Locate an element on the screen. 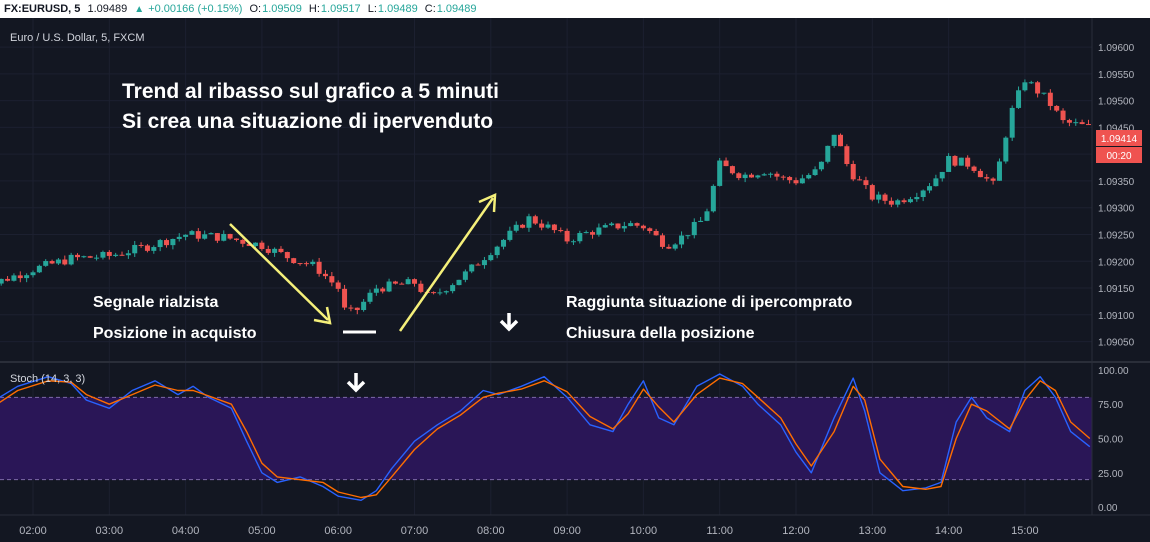 Image resolution: width=1150 pixels, height=542 pixels. time-tick-label: 07:00 is located at coordinates (415, 531).